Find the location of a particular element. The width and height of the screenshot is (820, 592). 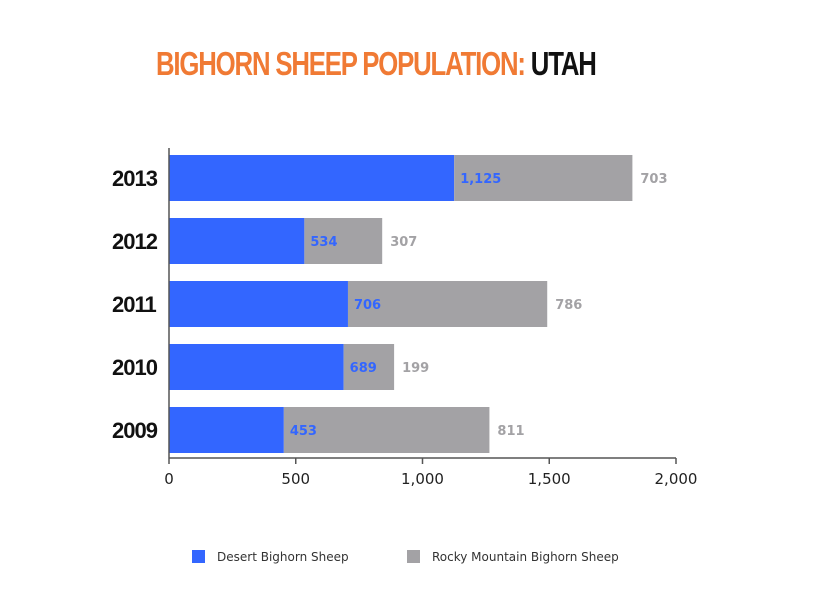

title-main: BIGHORN SHEEP POPULATION: is located at coordinates (341, 63).